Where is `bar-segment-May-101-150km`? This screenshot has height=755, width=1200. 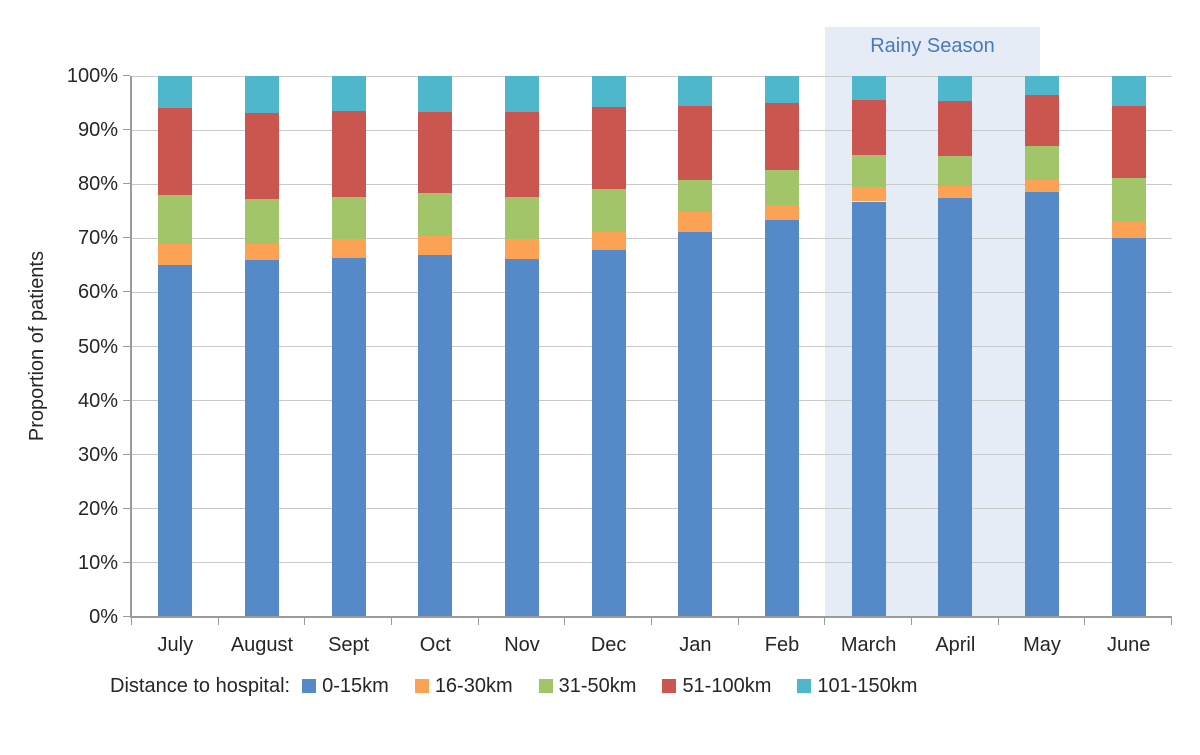 bar-segment-May-101-150km is located at coordinates (1042, 86).